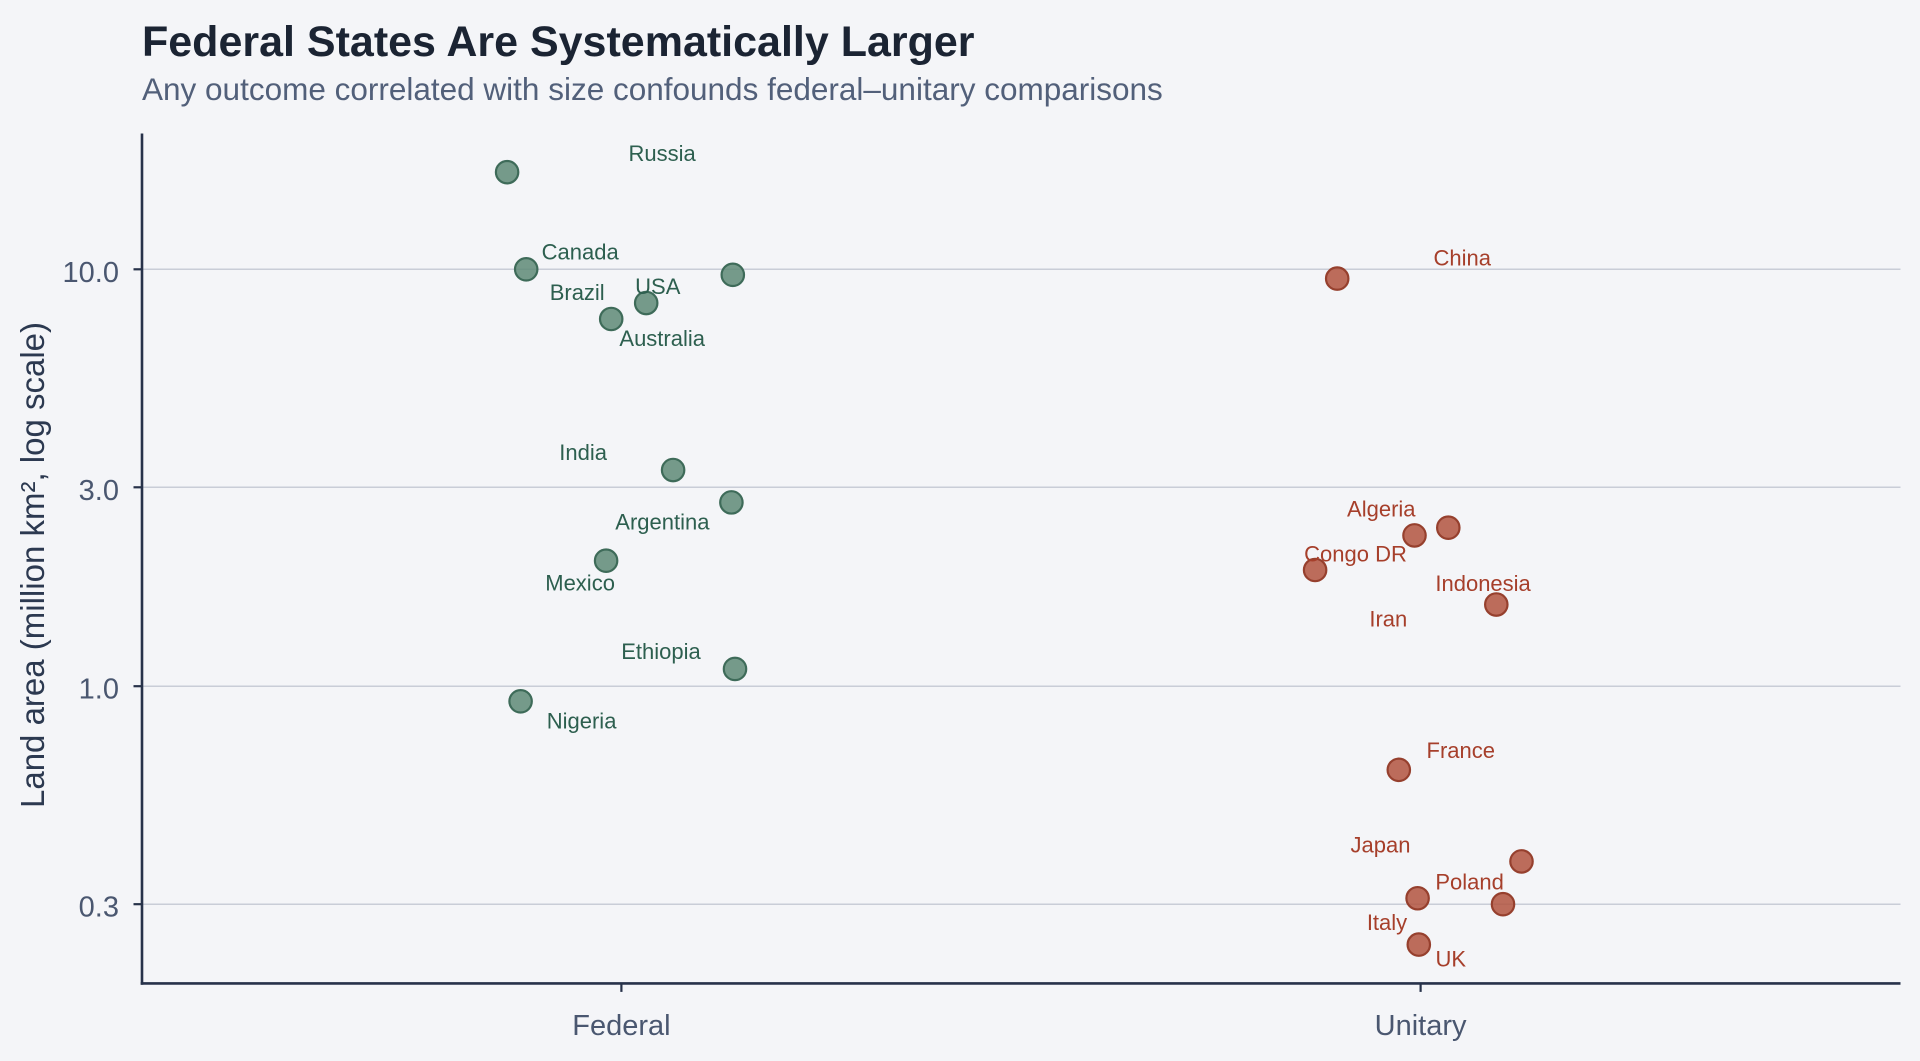 This screenshot has height=1061, width=1920. Describe the element at coordinates (526, 269) in the screenshot. I see `point-canada` at that location.